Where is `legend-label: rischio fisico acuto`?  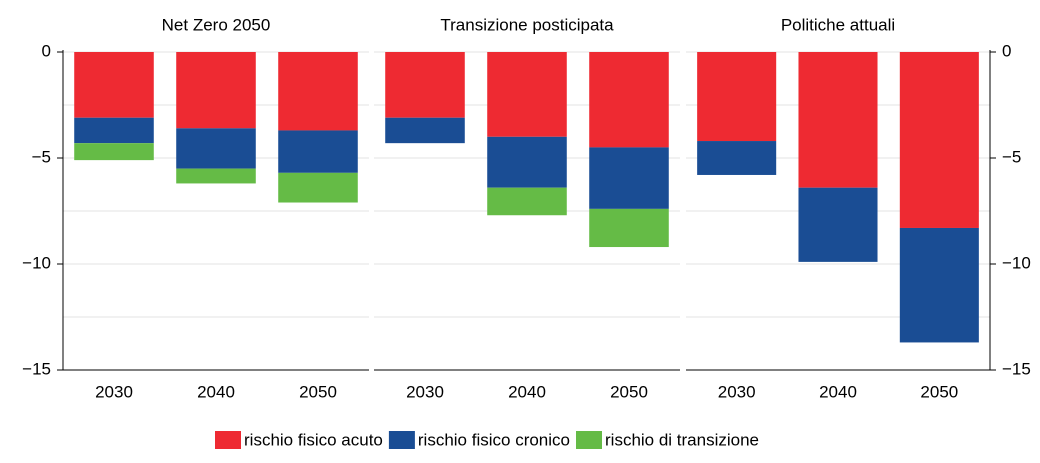
legend-label: rischio fisico acuto is located at coordinates (313, 439).